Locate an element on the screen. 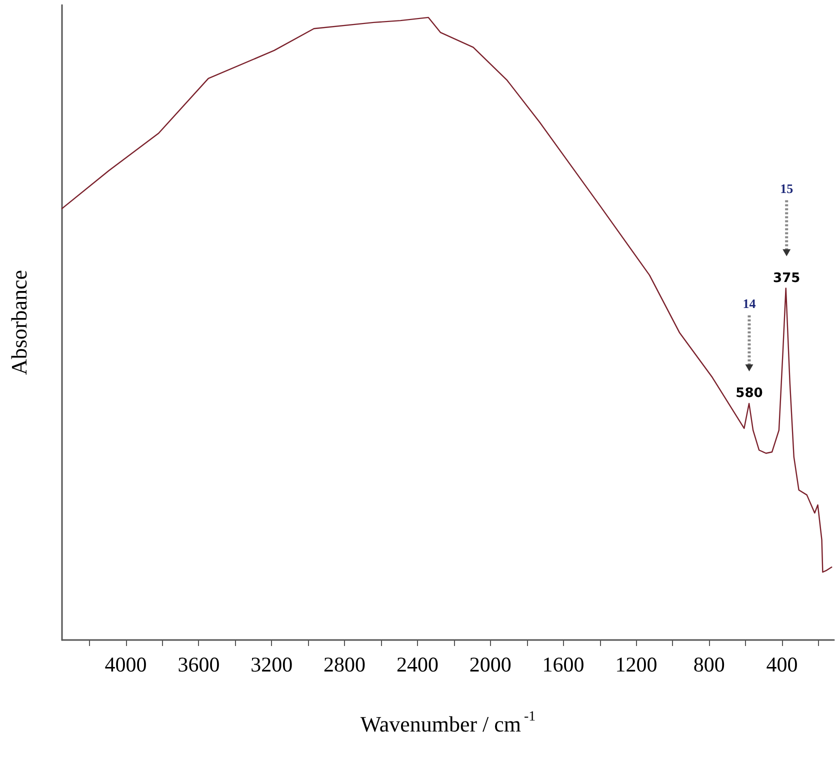  annotation: 580 is located at coordinates (749, 393).